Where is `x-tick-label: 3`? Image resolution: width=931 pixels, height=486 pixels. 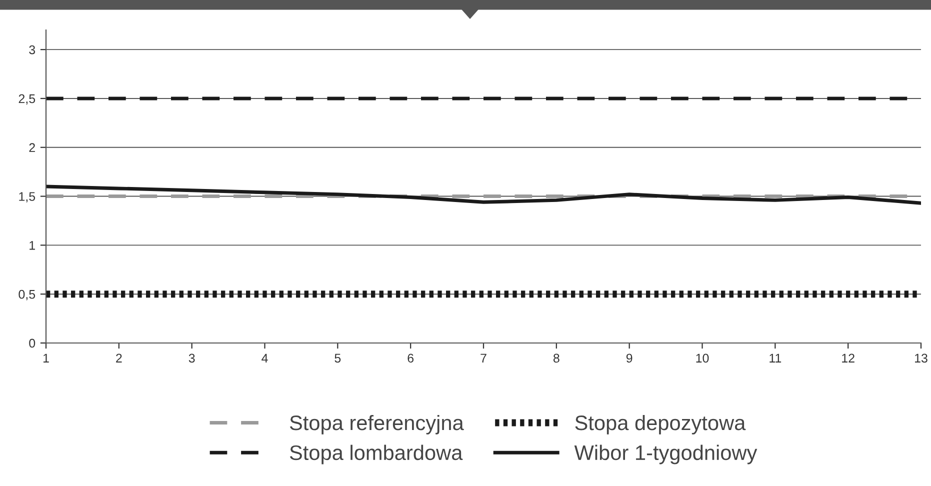 x-tick-label: 3 is located at coordinates (191, 358).